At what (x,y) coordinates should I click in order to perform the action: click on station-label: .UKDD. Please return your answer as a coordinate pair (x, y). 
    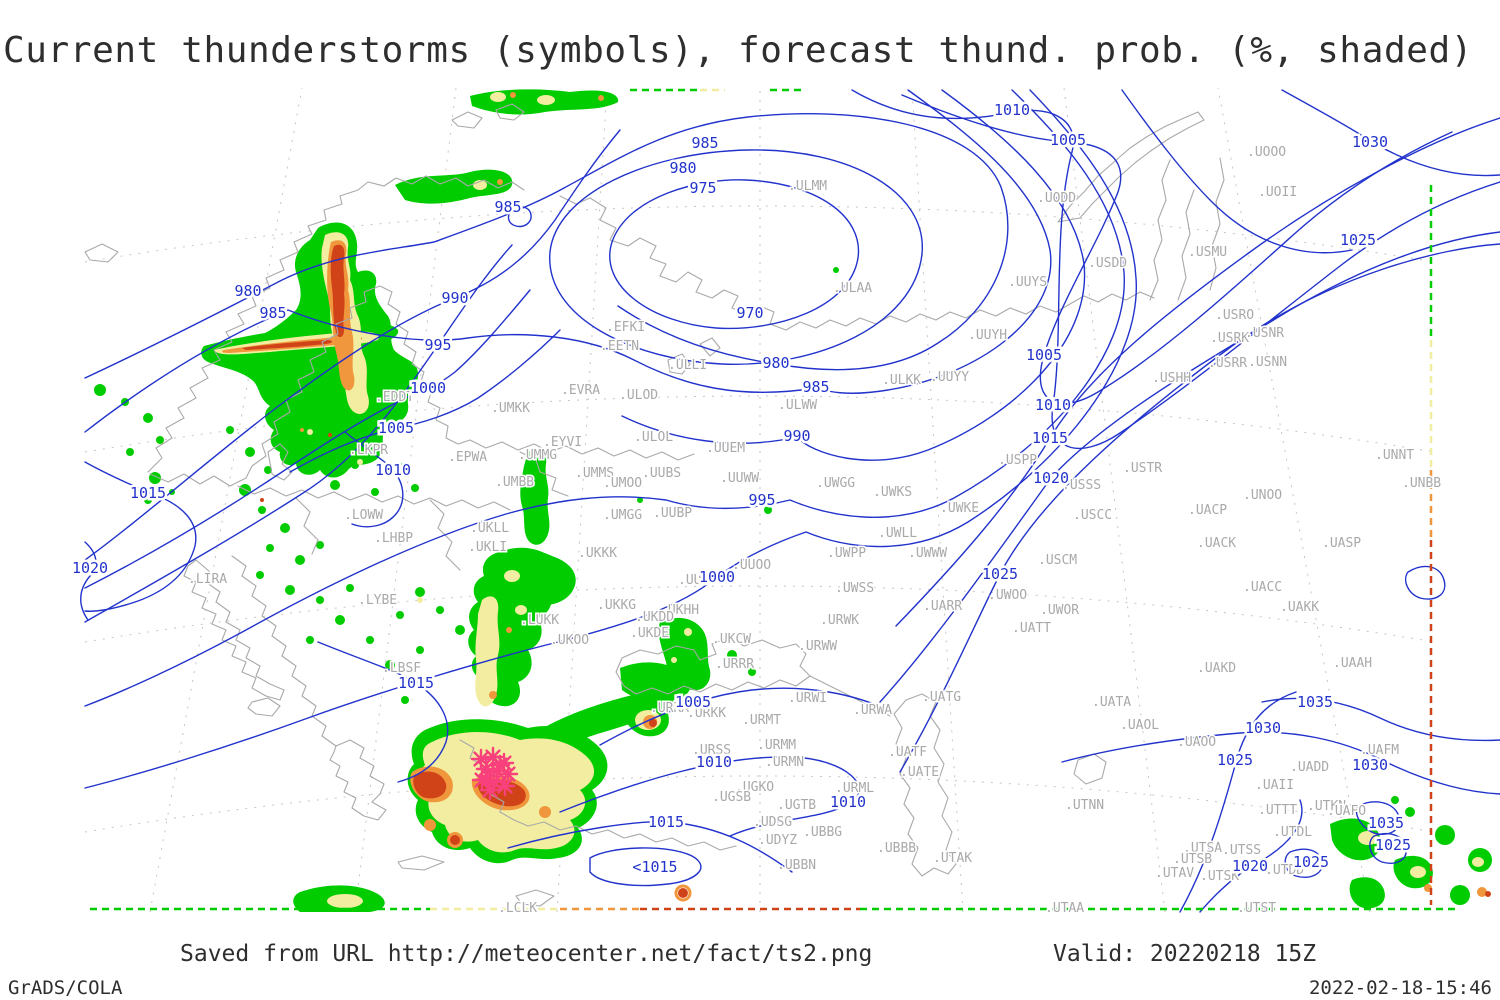
    Looking at the image, I should click on (654, 617).